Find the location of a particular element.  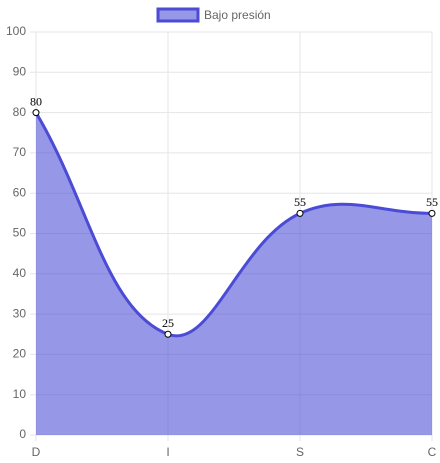

y-tick-label: 30 is located at coordinates (20, 313).